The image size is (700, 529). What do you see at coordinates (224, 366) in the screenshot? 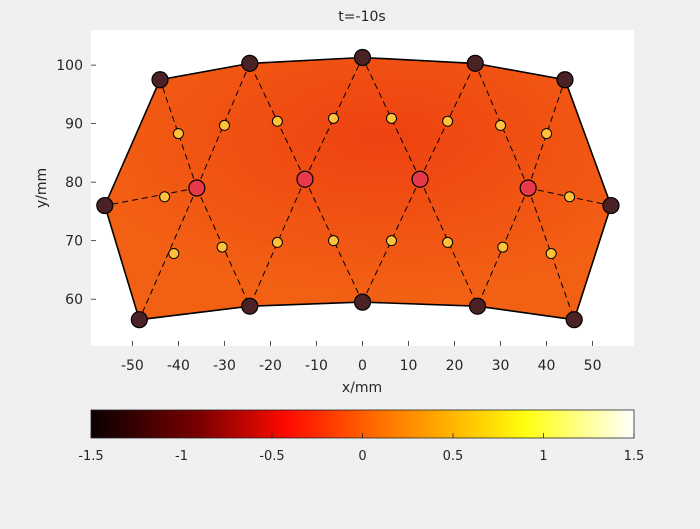
I see `x-tick-label: -30` at bounding box center [224, 366].